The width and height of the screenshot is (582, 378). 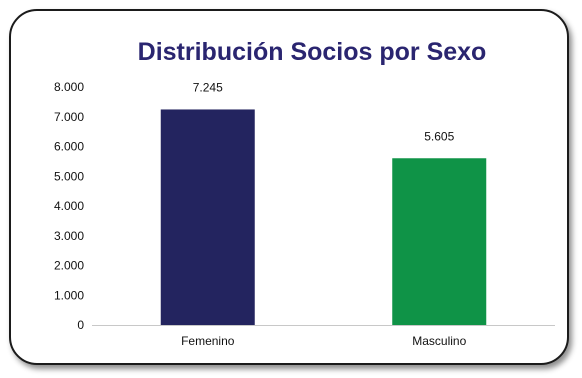 What do you see at coordinates (69, 147) in the screenshot?
I see `y-tick-label: 6.000` at bounding box center [69, 147].